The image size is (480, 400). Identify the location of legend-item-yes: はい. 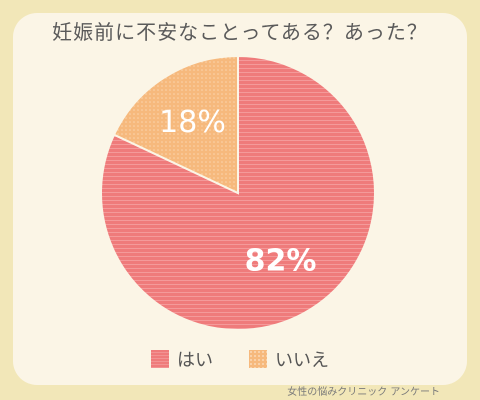
(182, 359).